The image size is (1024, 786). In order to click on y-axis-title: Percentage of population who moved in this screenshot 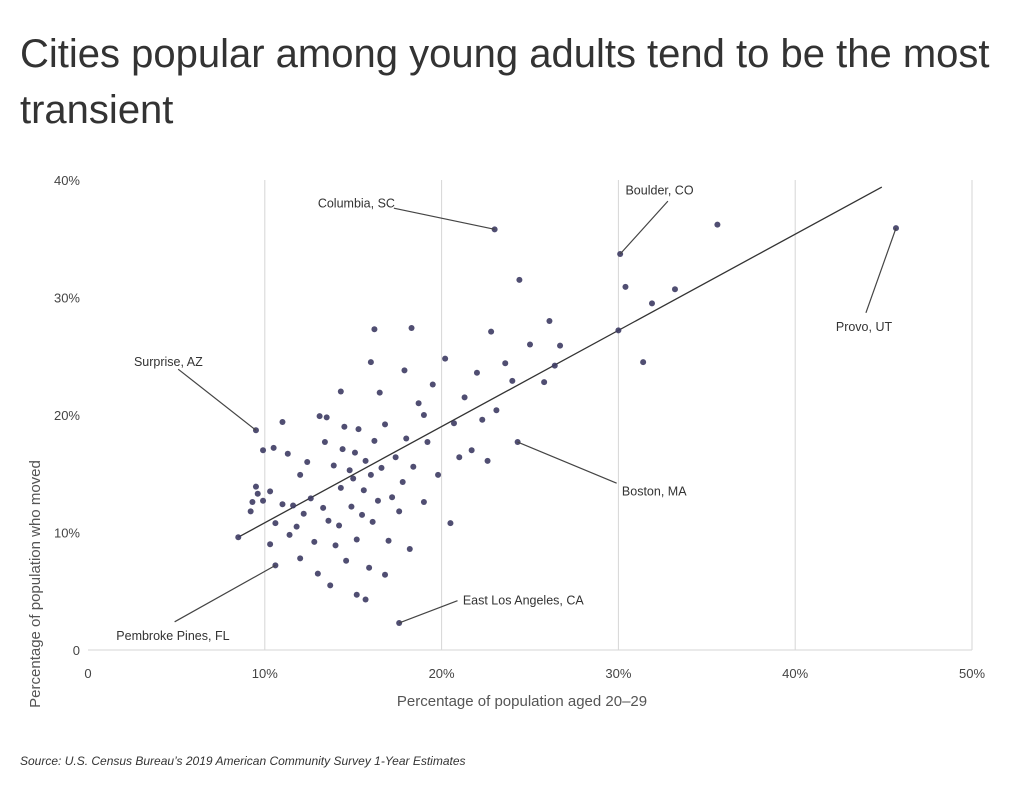, I will do `click(35, 584)`.